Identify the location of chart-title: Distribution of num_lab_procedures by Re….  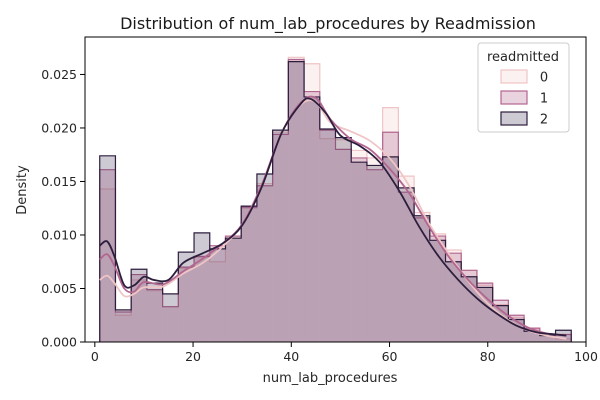
(328, 24).